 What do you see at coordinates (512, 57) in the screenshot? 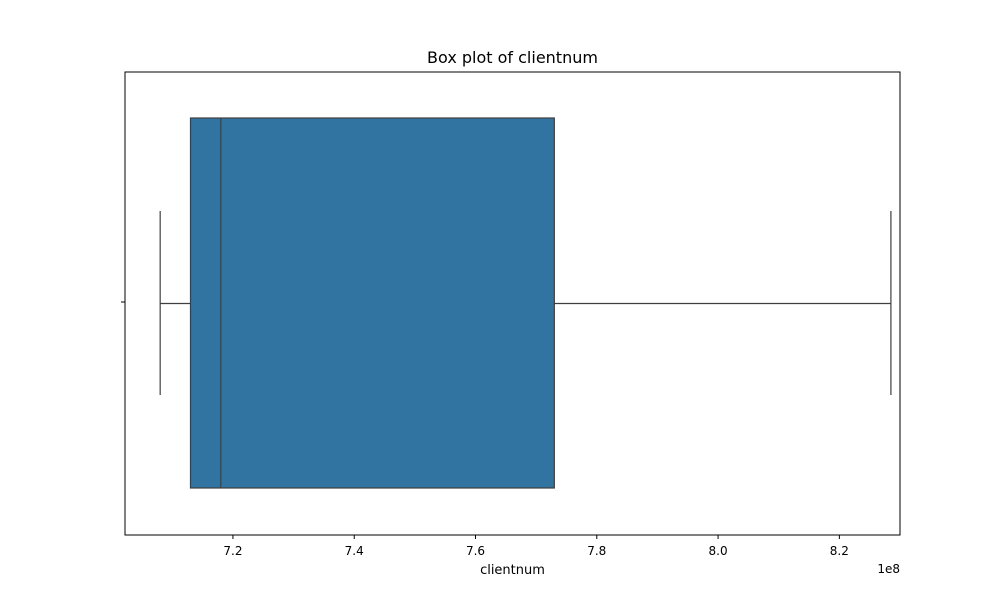
I see `chart-title: Box plot of clientnum` at bounding box center [512, 57].